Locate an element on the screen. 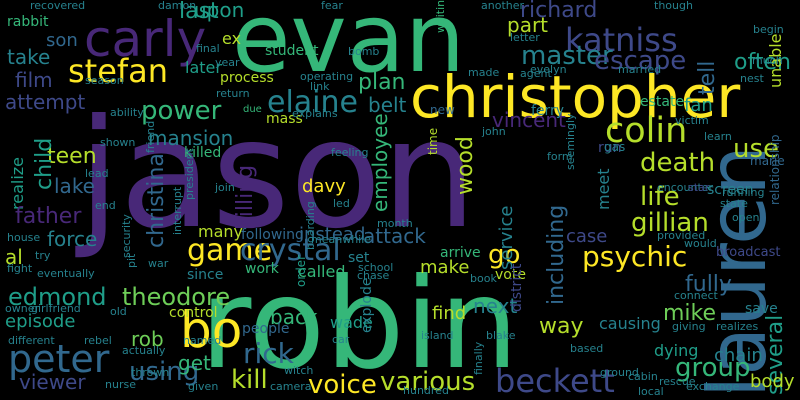 The image size is (800, 400). word-including: including is located at coordinates (556, 254).